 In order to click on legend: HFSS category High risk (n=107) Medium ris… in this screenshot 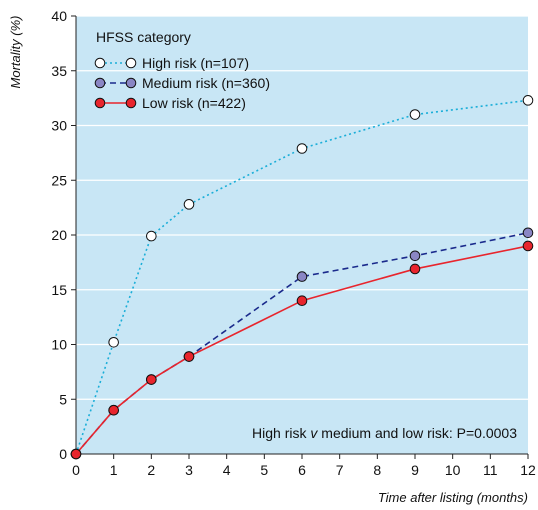, I will do `click(182, 70)`.